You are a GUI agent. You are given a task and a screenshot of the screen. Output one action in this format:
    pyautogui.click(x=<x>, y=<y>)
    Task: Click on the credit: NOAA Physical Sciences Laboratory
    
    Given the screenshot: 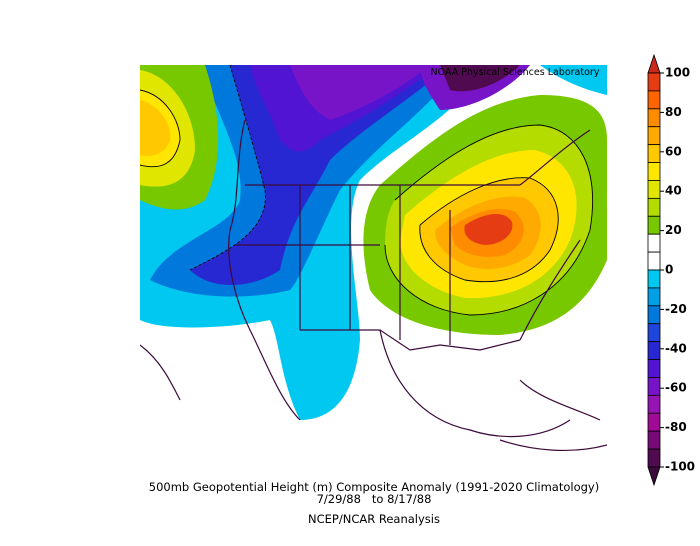 What is the action you would take?
    pyautogui.click(x=515, y=72)
    